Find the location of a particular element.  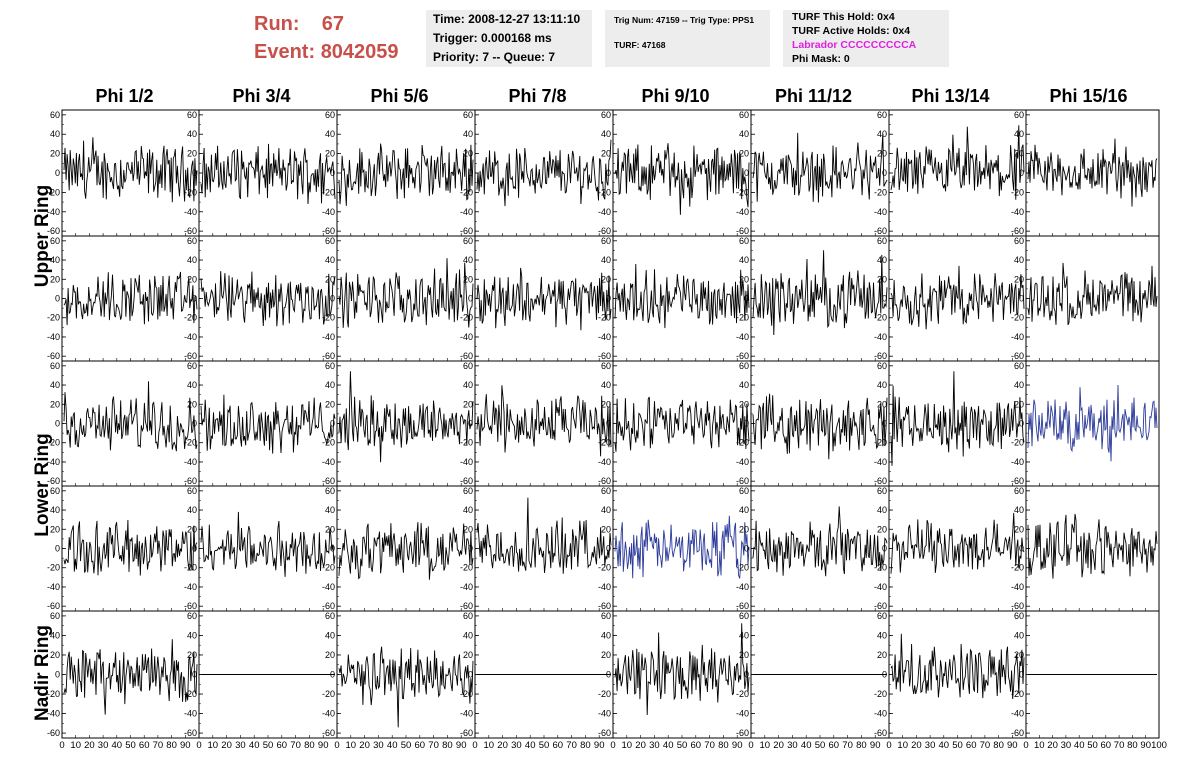

x-tick-label: 70 is located at coordinates (709, 745).